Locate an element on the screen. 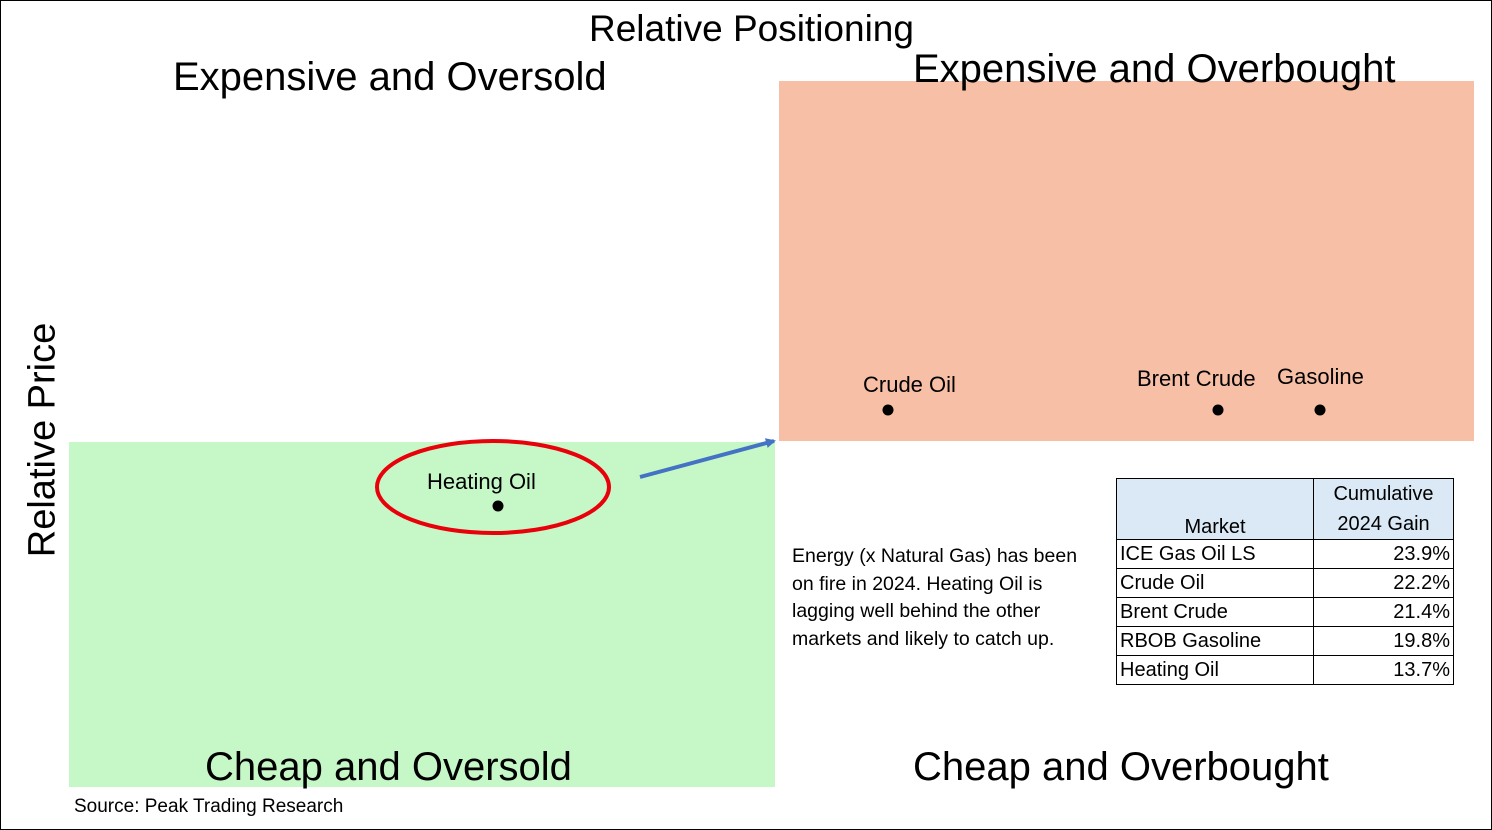 This screenshot has height=830, width=1492. source-note: Source: Peak Trading Research is located at coordinates (209, 806).